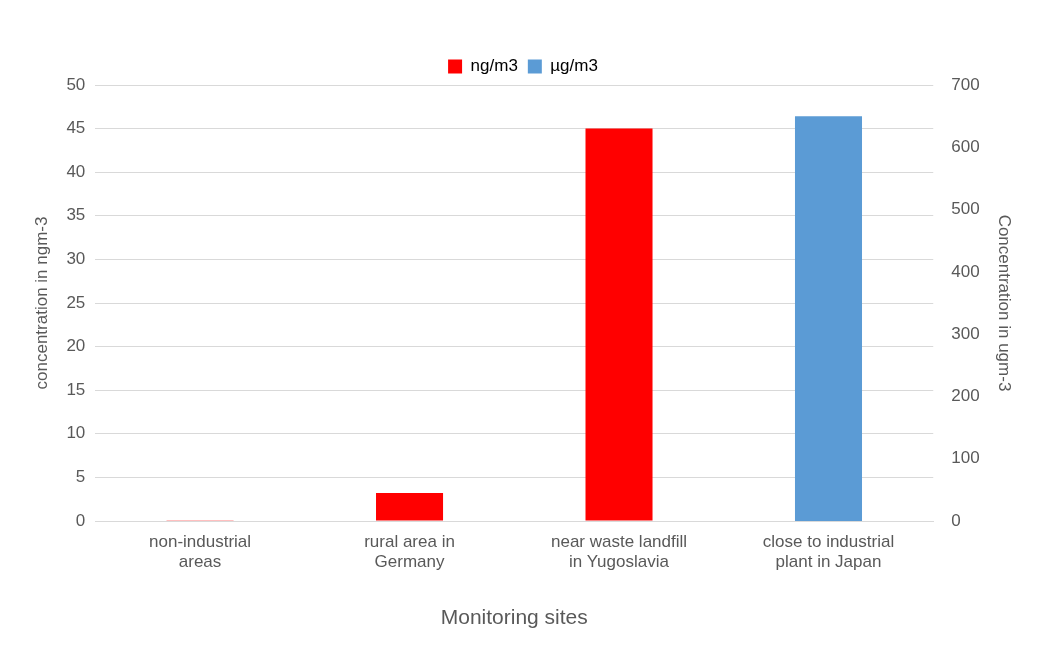 Image resolution: width=1046 pixels, height=653 pixels. I want to click on y2-tick-label: 100, so click(965, 458).